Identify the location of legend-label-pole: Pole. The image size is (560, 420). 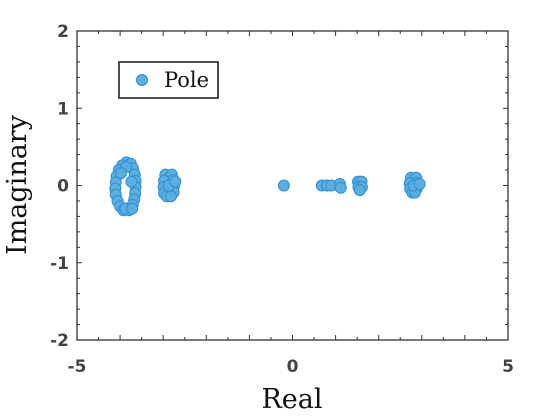
(186, 80).